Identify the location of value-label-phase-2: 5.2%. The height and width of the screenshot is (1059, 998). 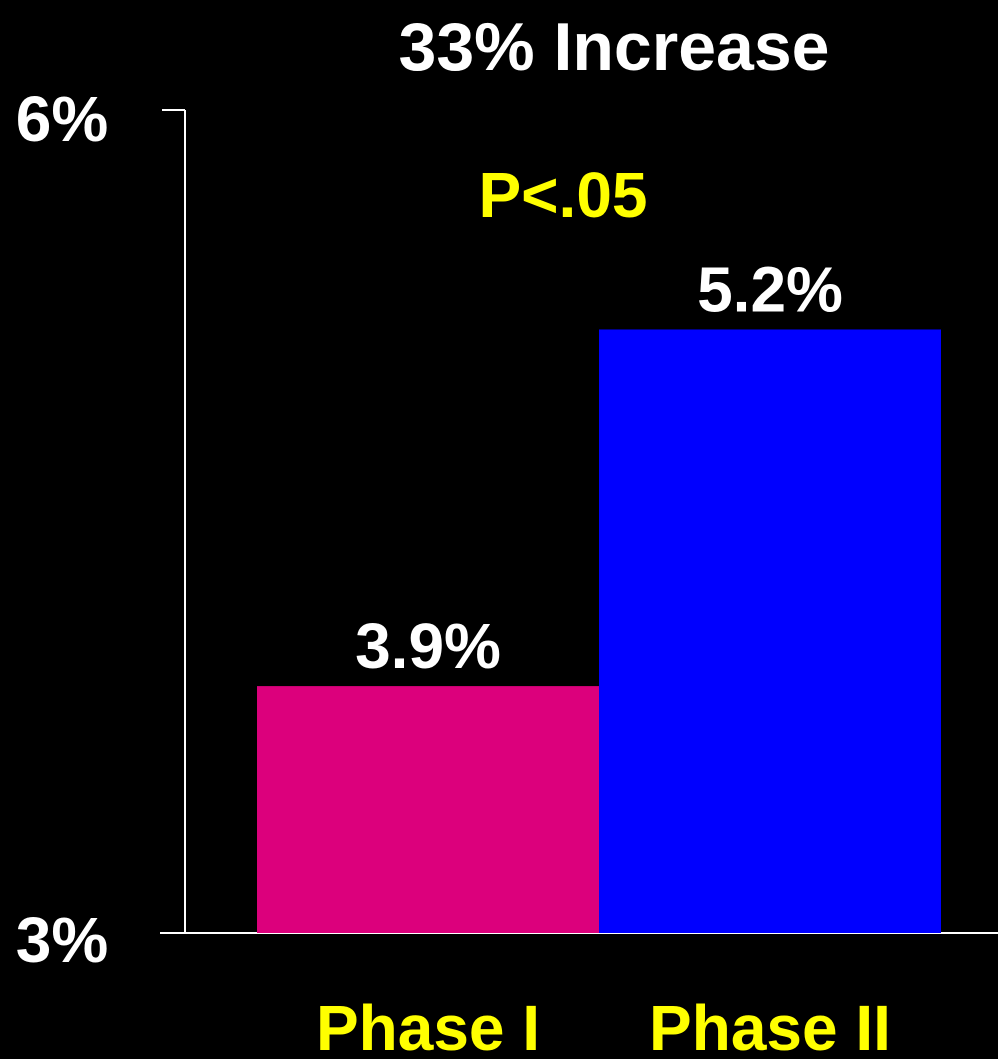
(770, 289).